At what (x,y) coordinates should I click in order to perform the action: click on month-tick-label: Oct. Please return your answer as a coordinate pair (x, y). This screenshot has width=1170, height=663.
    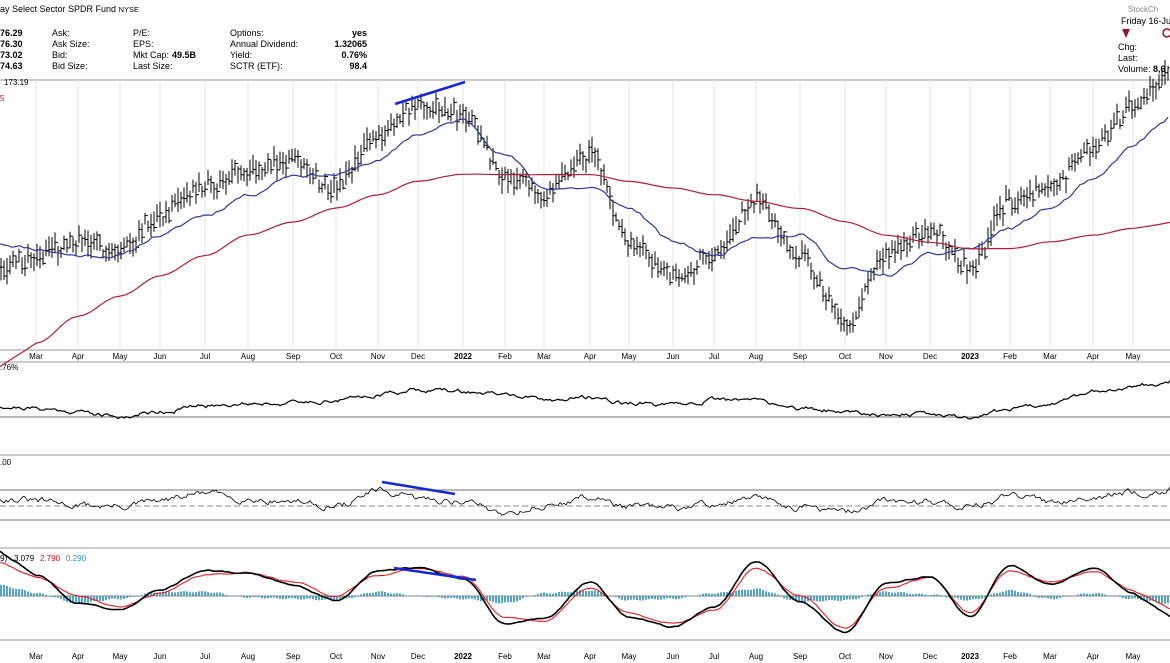
    Looking at the image, I should click on (336, 356).